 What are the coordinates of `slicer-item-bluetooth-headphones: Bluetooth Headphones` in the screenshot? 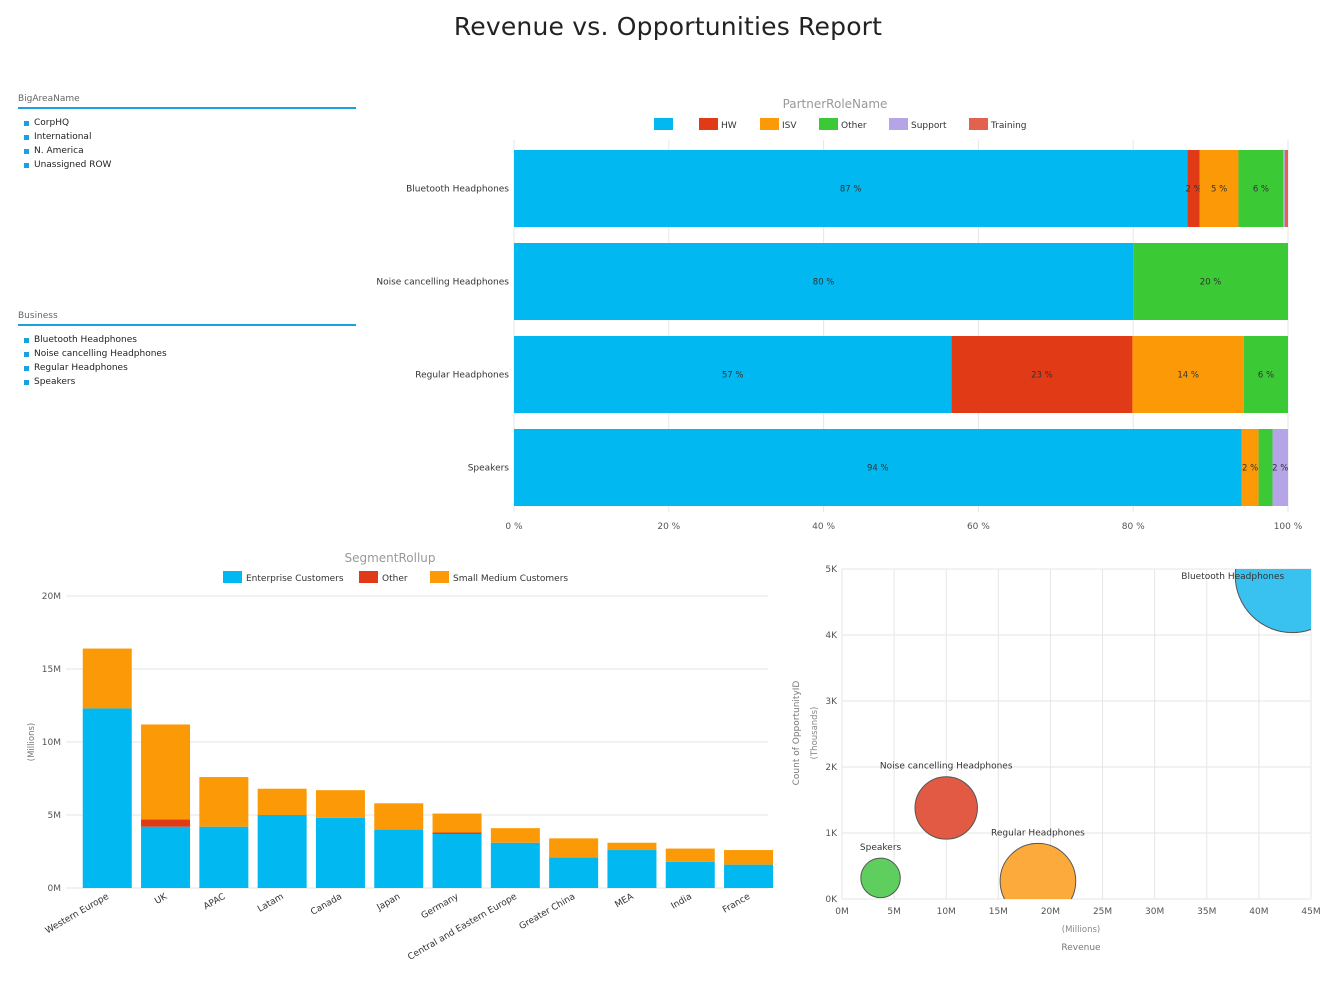 It's located at (187, 340).